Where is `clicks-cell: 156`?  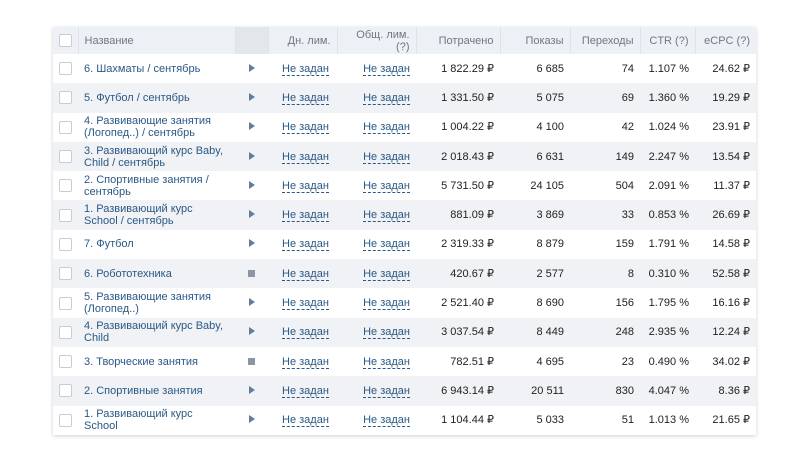
clicks-cell: 156 is located at coordinates (624, 303).